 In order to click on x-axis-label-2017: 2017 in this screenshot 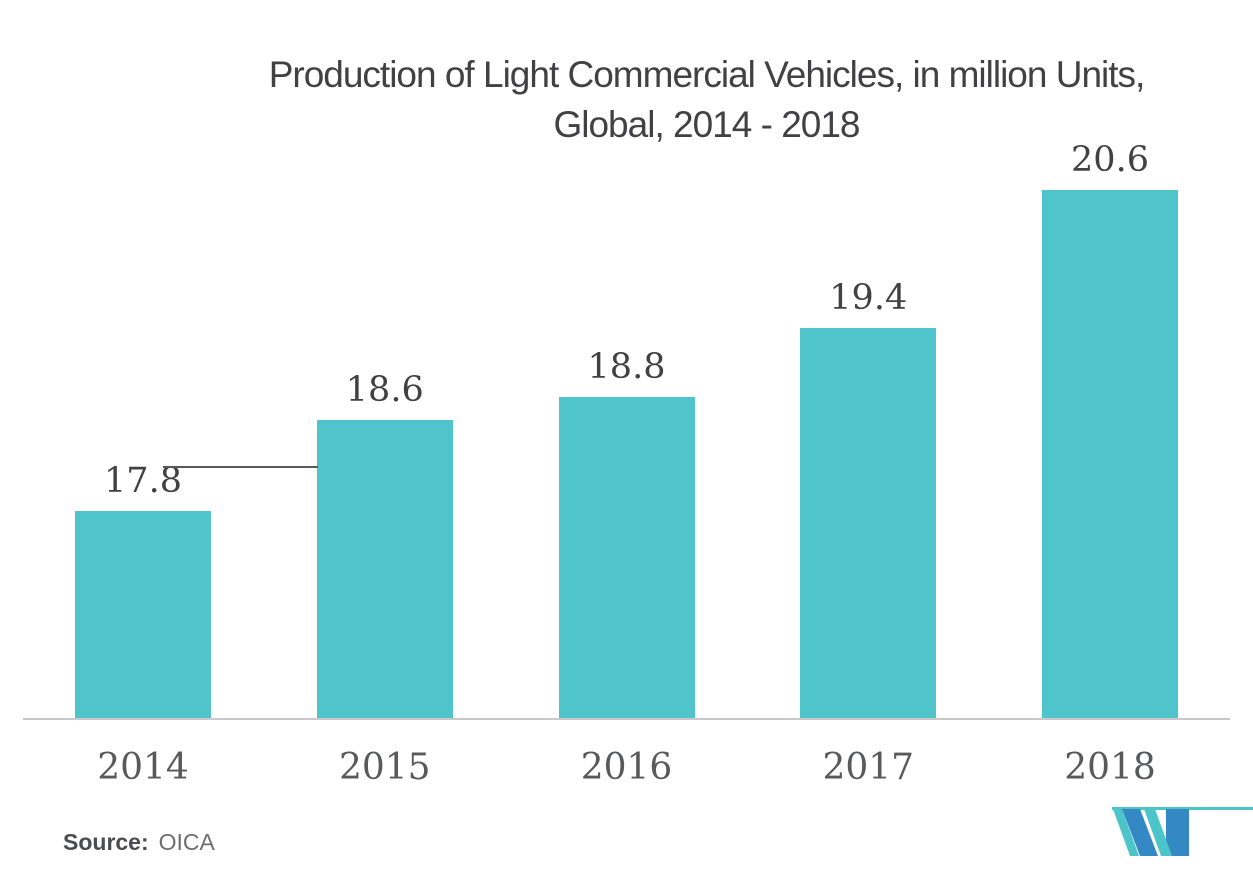, I will do `click(868, 767)`.